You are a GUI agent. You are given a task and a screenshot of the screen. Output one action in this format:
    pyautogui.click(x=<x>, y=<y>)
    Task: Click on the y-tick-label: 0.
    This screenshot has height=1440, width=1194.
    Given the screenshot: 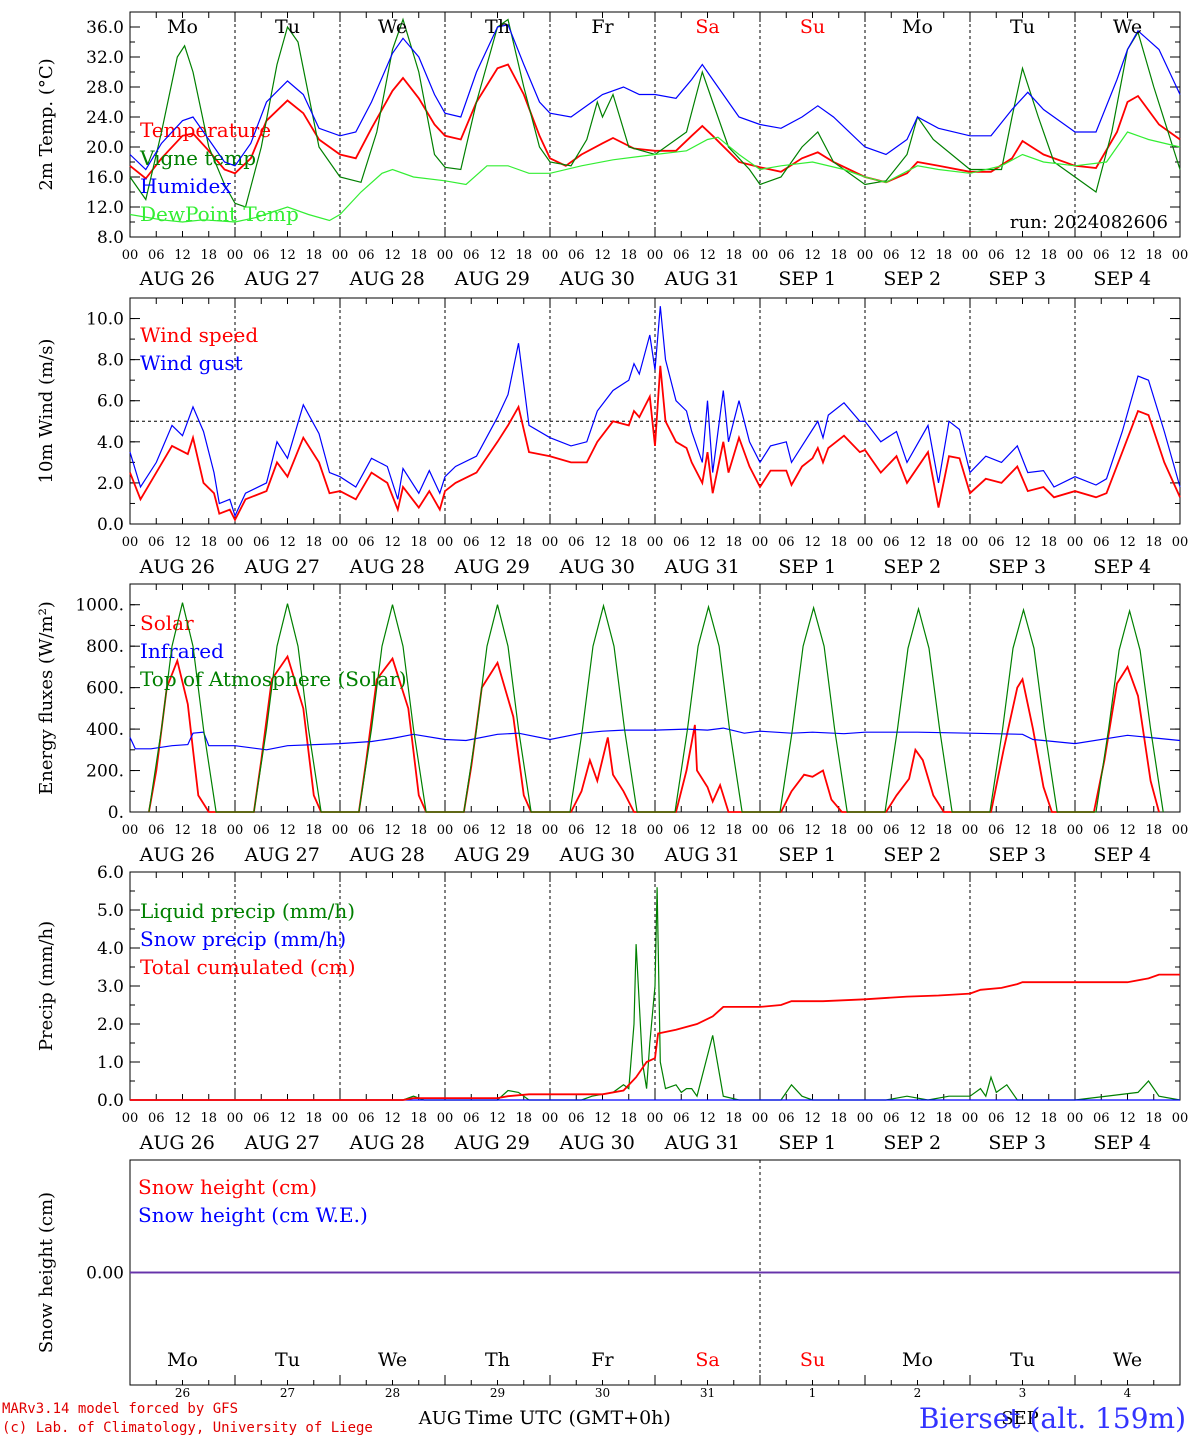 What is the action you would take?
    pyautogui.click(x=116, y=813)
    